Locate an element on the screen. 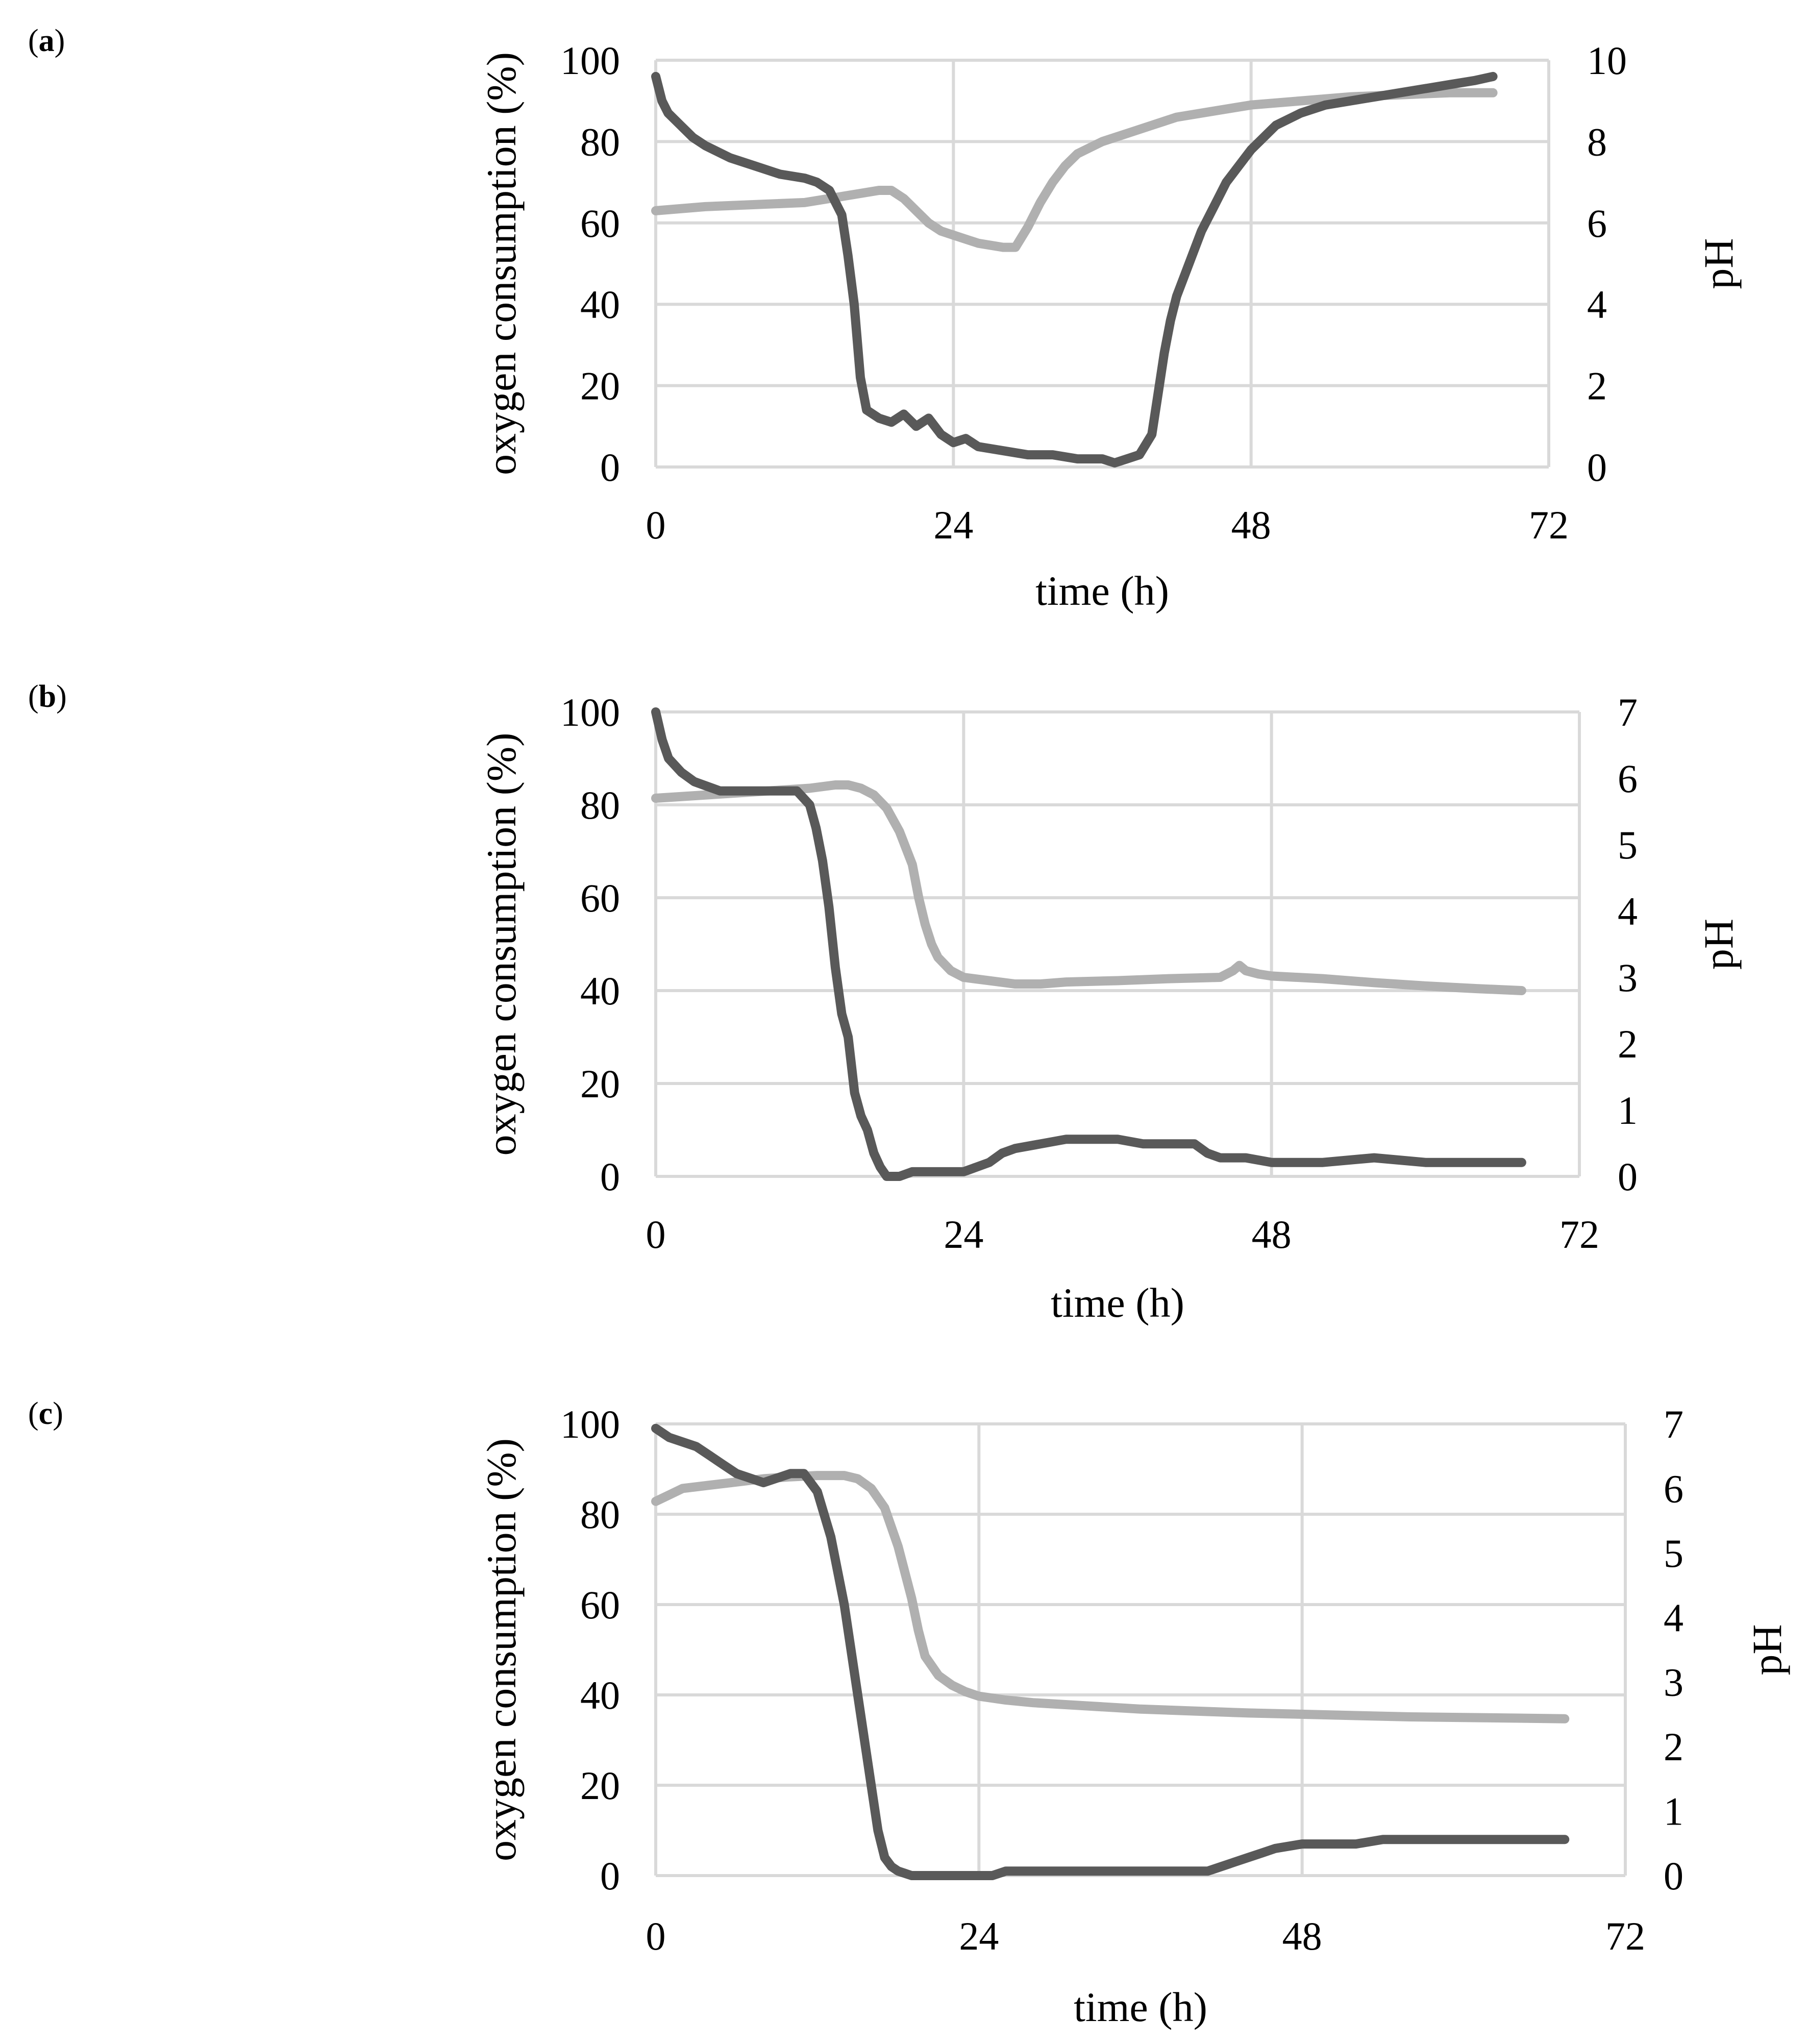 This screenshot has width=1808, height=2044. panel-label: (c) is located at coordinates (45, 1413).